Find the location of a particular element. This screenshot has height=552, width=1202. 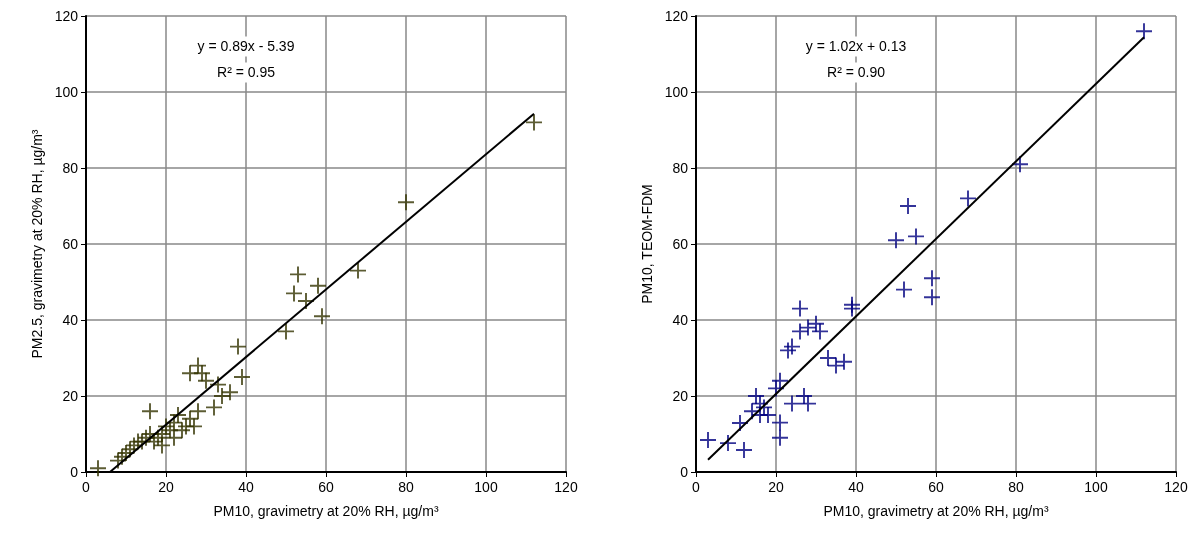

y-axis-title: PM2.5, gravimetry at 20% RH, µg/m³ is located at coordinates (36, 244).